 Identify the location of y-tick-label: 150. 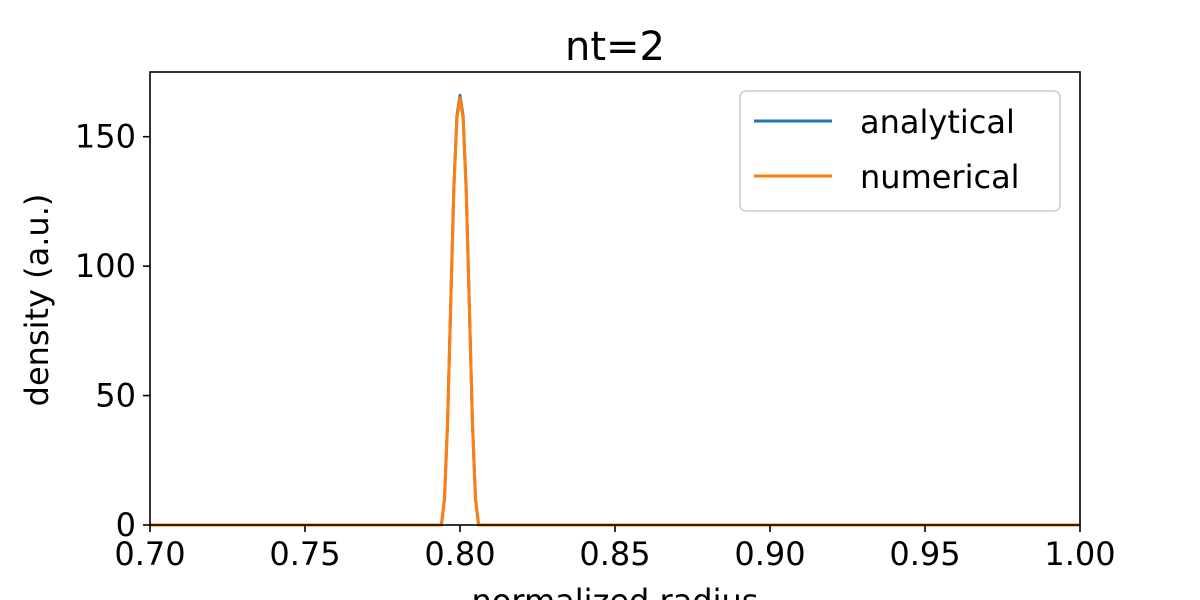
(105, 137).